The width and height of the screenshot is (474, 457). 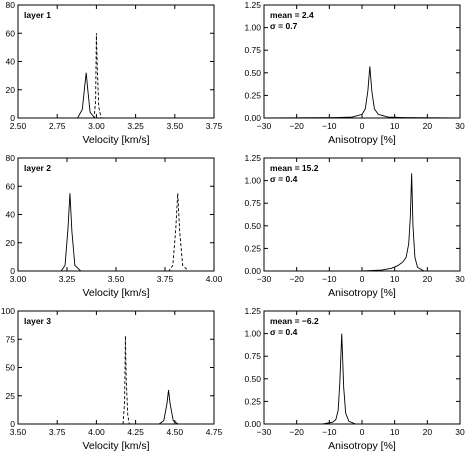 I want to click on x-tick-label: 4.50, so click(x=175, y=432).